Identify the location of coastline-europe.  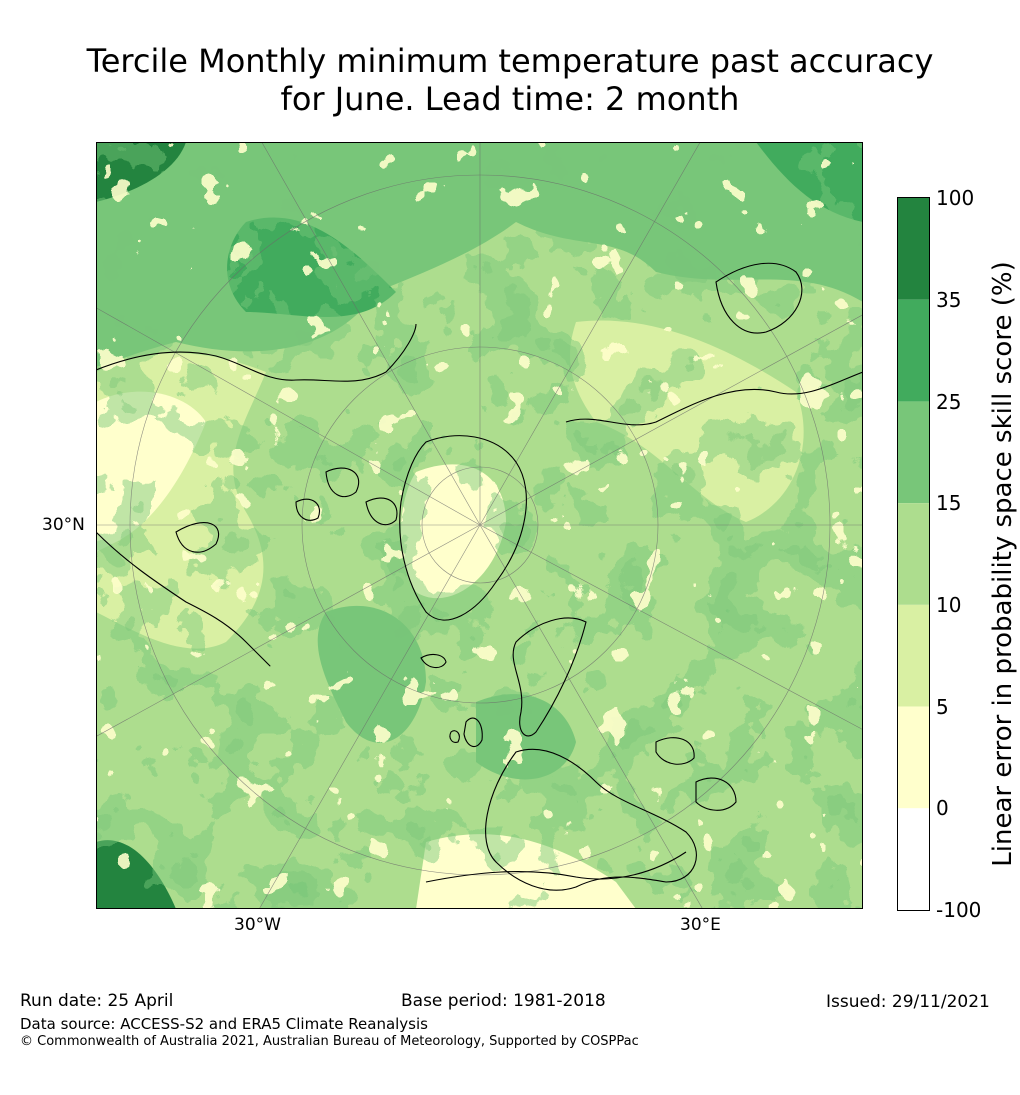
(591, 819).